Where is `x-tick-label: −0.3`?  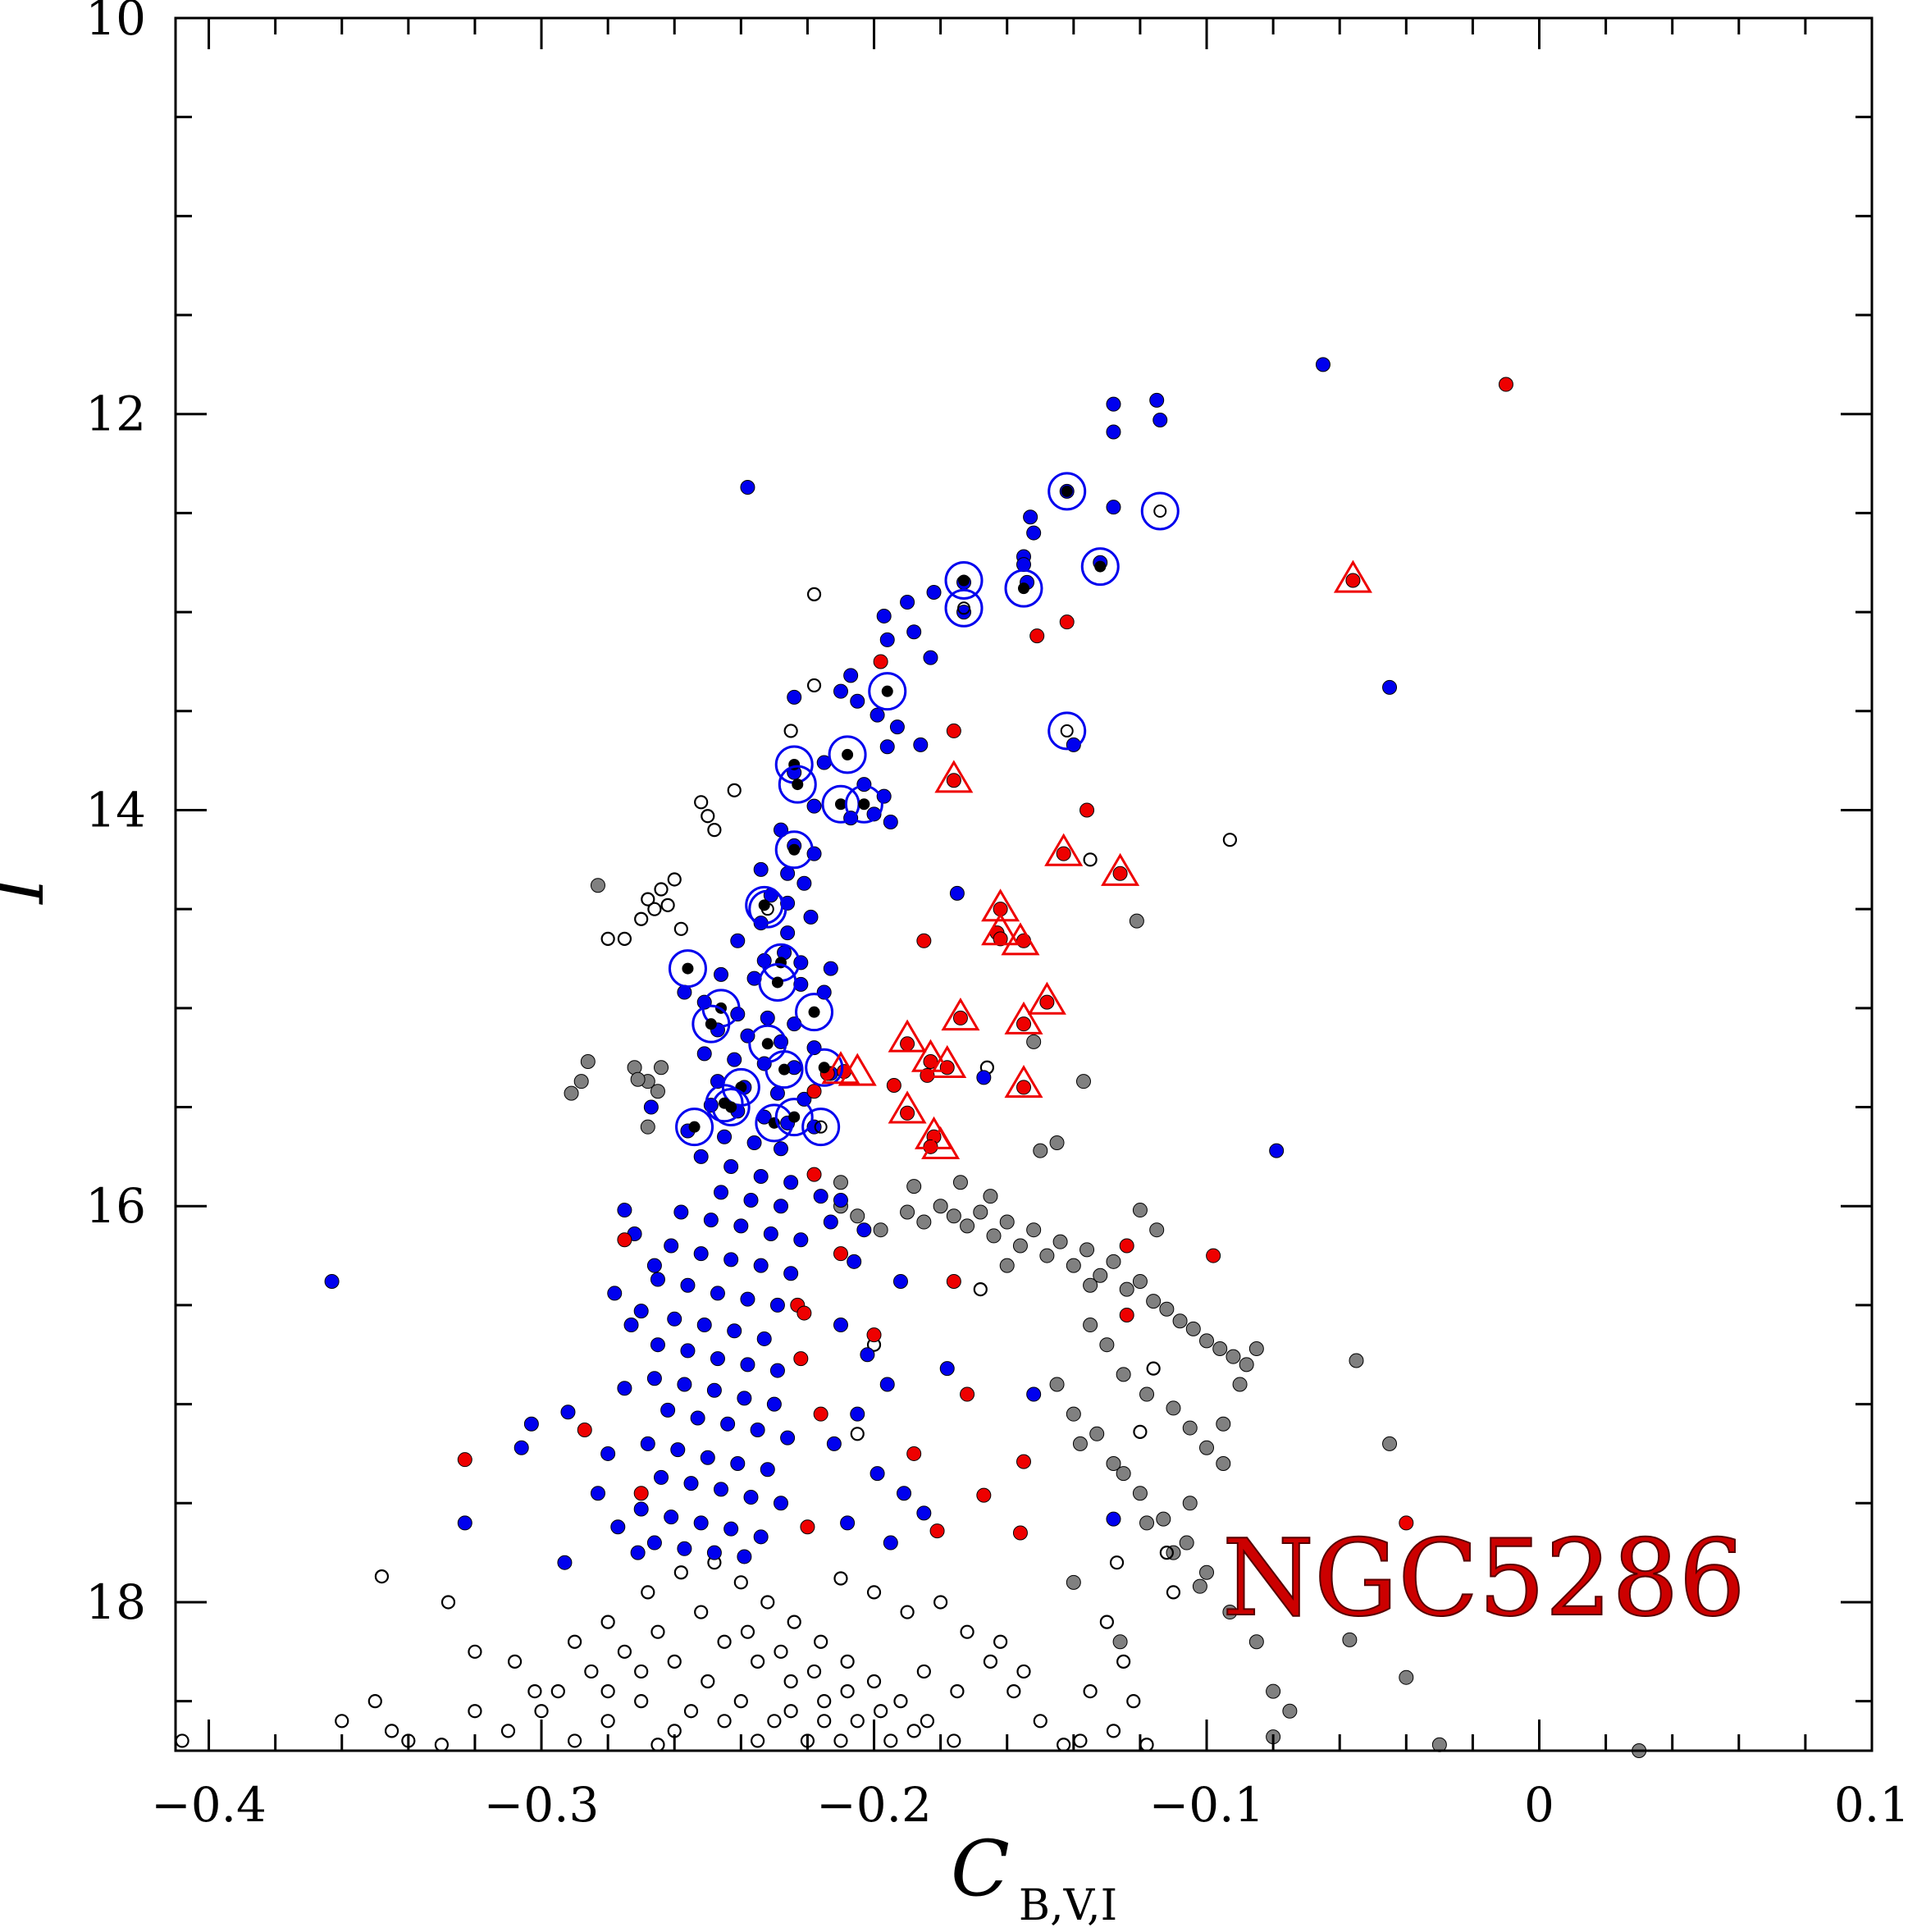 x-tick-label: −0.3 is located at coordinates (542, 1805).